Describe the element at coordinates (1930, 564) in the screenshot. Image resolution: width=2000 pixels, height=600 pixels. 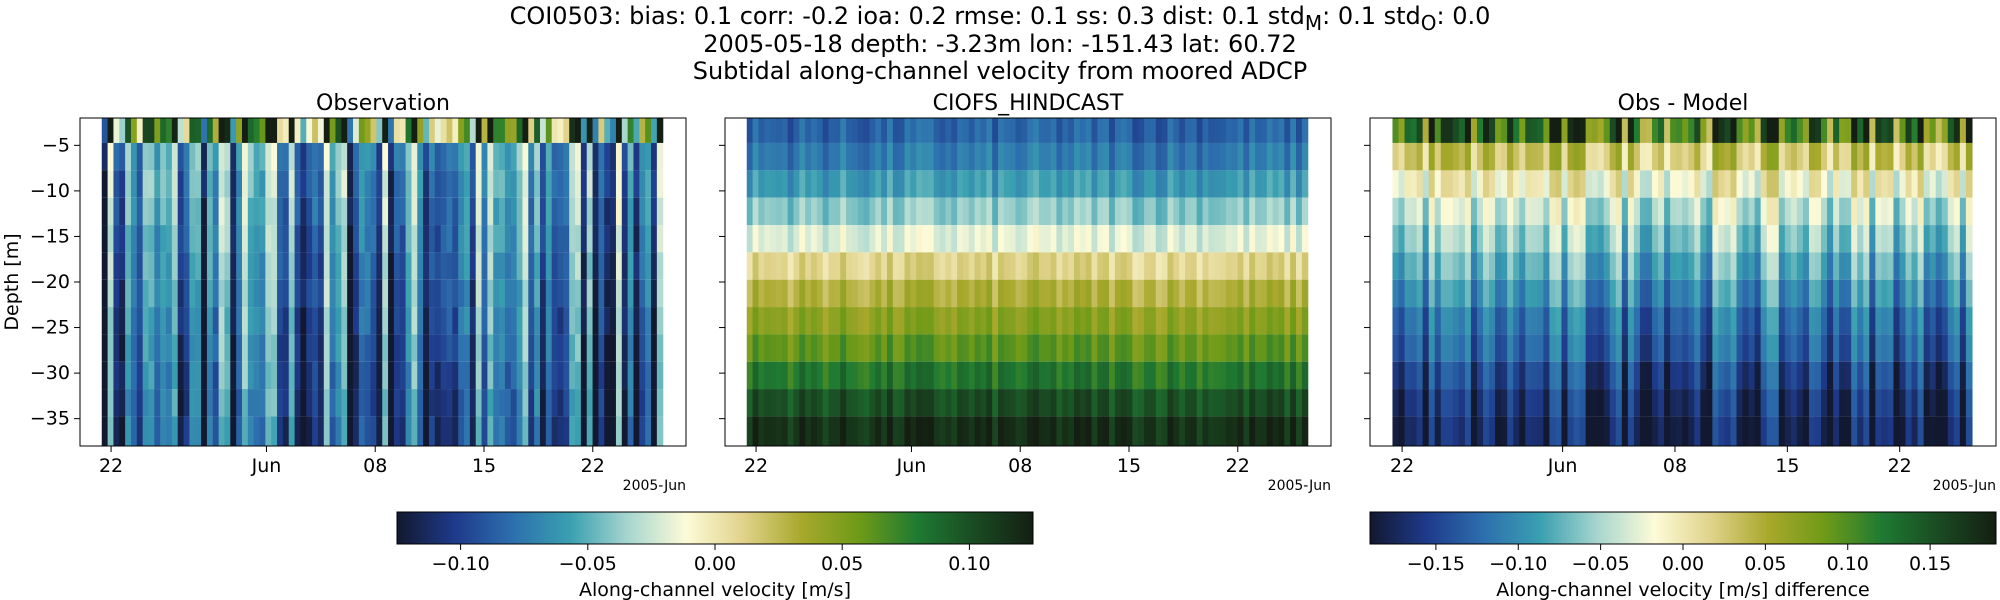
I see `colorbar-tick-label: 0.15` at that location.